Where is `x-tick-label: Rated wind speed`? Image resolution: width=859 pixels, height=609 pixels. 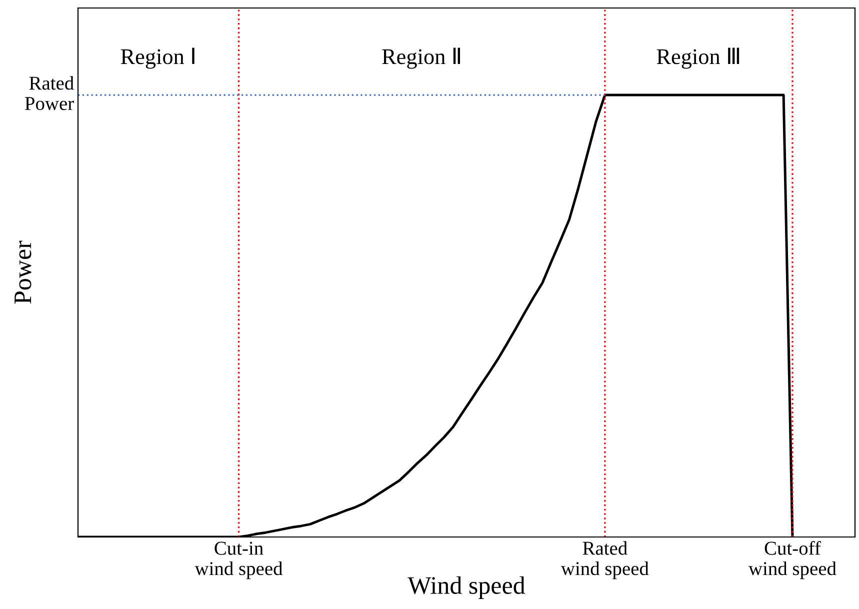 x-tick-label: Rated wind speed is located at coordinates (604, 560).